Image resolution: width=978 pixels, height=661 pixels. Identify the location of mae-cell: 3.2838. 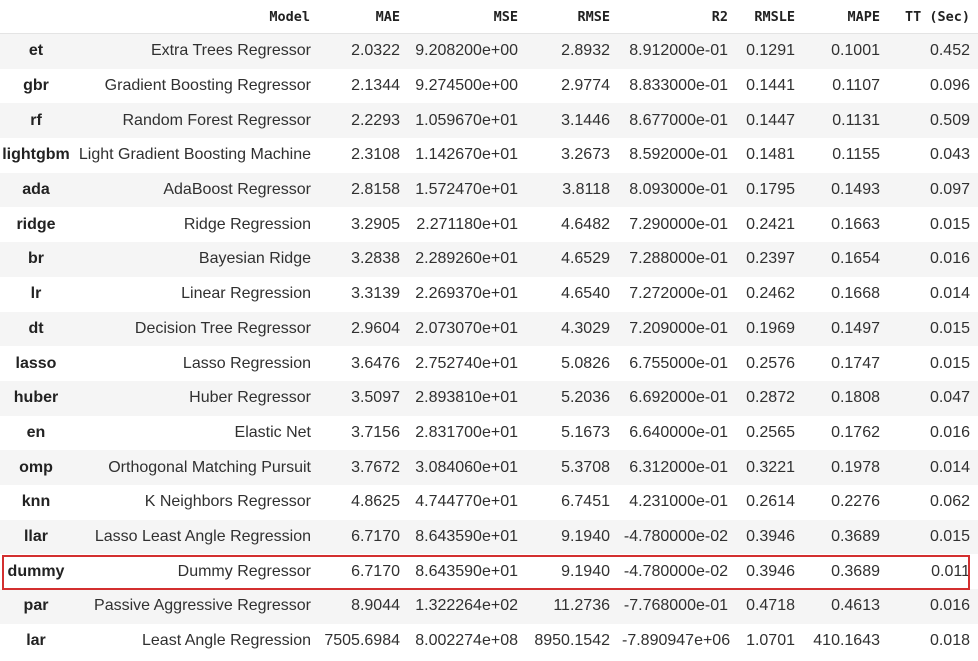
(375, 259).